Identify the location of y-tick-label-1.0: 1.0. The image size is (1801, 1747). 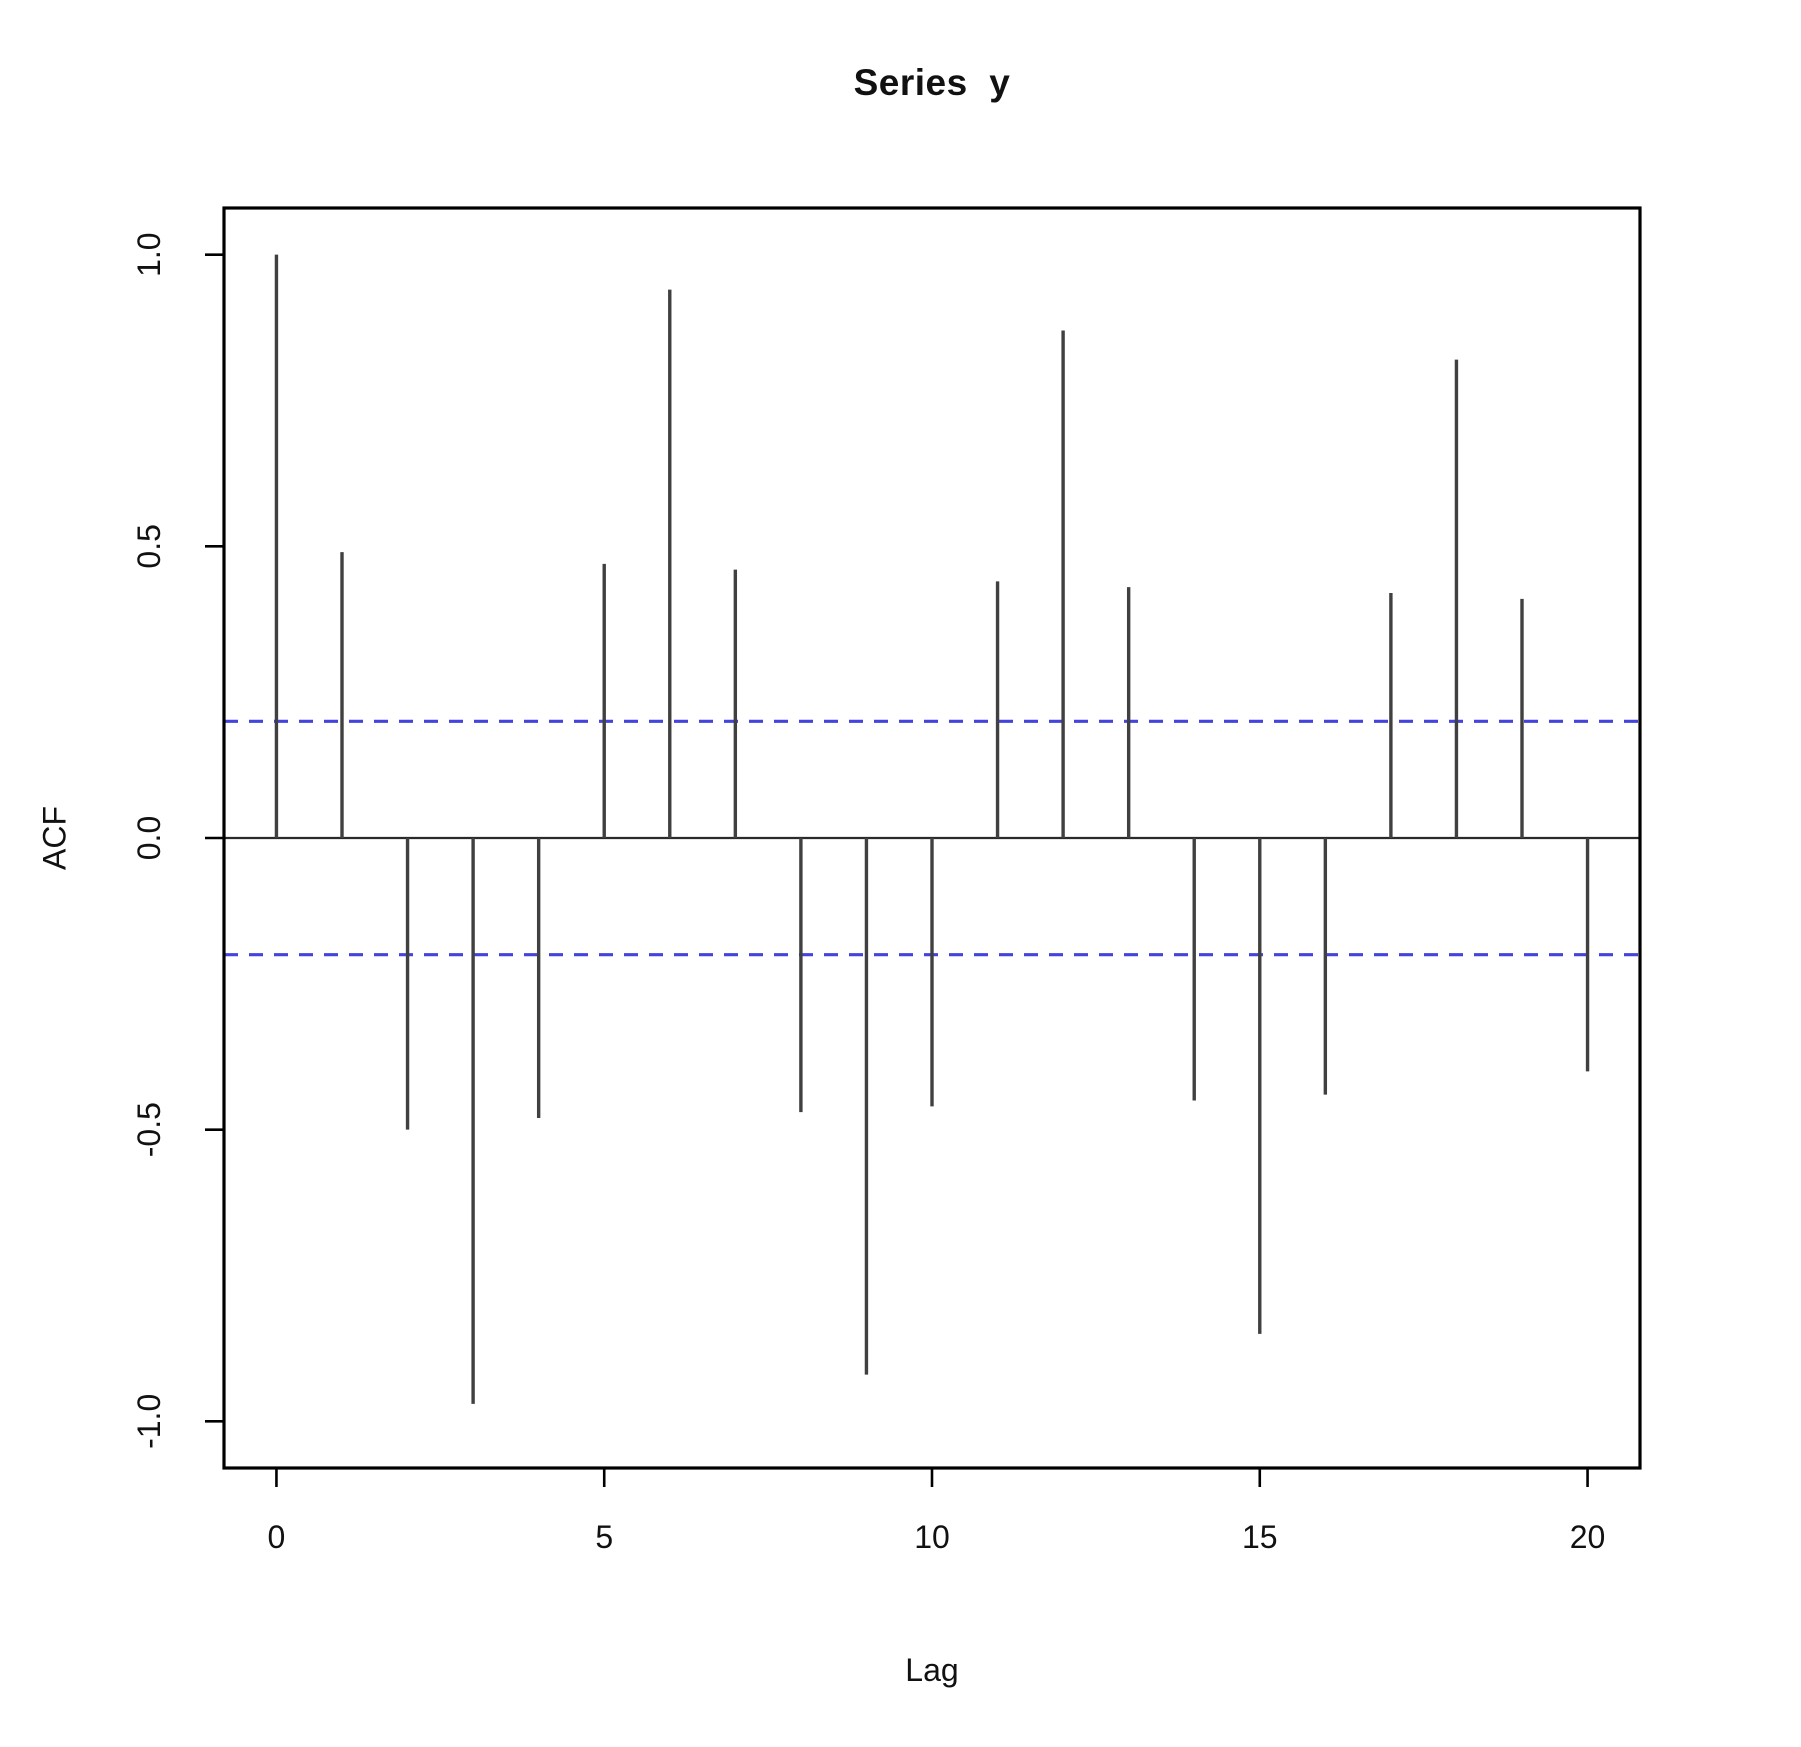
(149, 254).